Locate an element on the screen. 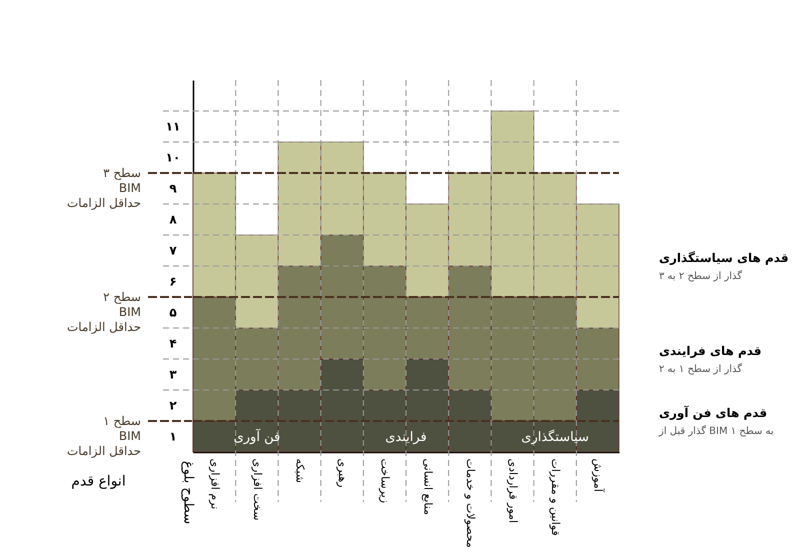 This screenshot has height=558, width=793. annotation: فرایندی is located at coordinates (406, 437).